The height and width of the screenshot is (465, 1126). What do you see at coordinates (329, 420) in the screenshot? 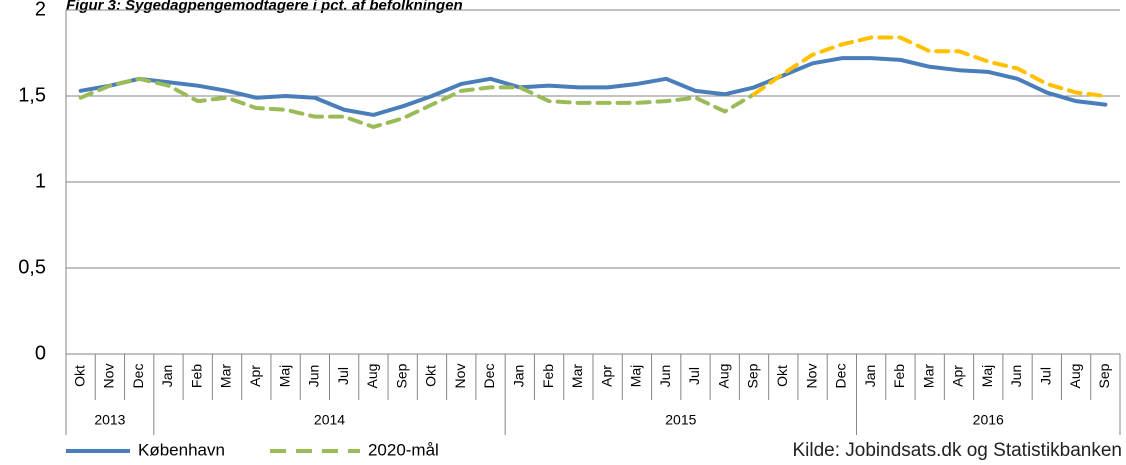
I see `year-label: 2014` at bounding box center [329, 420].